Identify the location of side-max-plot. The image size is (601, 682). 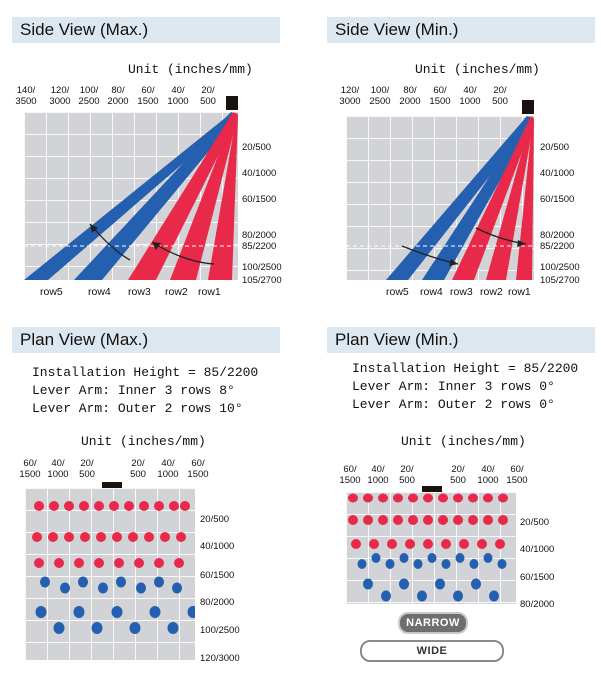
(131, 196).